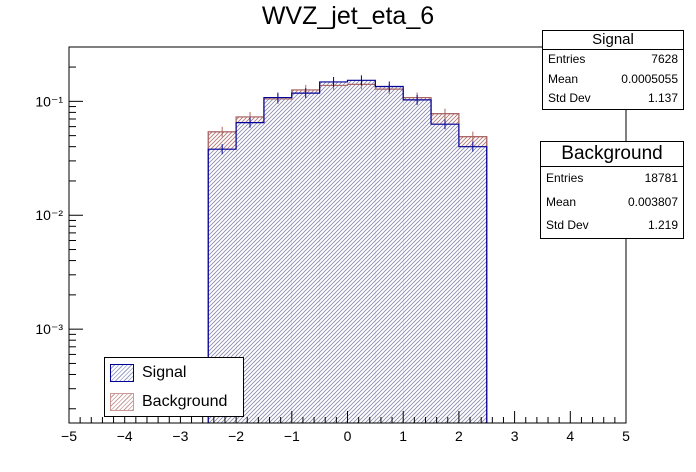 The image size is (696, 472). I want to click on stats-row-mean: Mean 0.0005055, so click(613, 80).